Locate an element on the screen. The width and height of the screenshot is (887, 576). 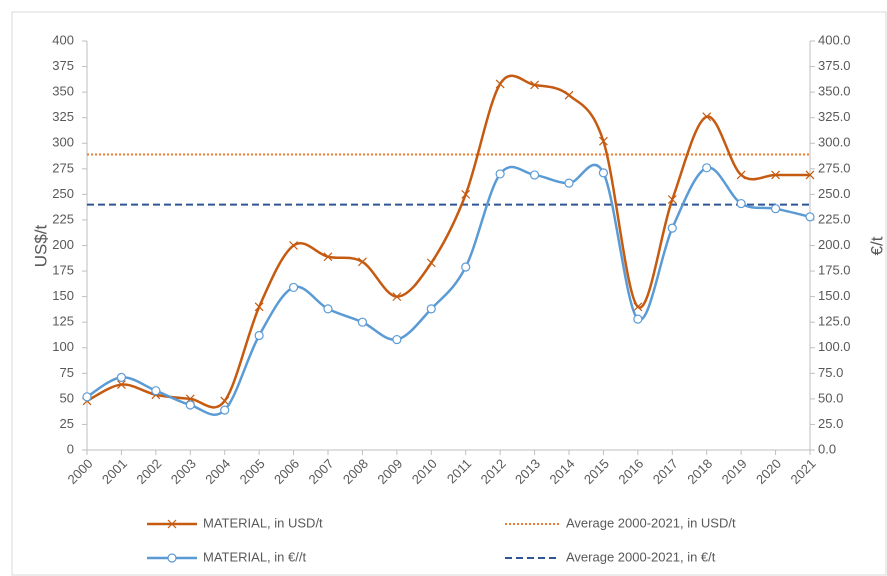
y2-tick-label: 200.0 is located at coordinates (834, 244).